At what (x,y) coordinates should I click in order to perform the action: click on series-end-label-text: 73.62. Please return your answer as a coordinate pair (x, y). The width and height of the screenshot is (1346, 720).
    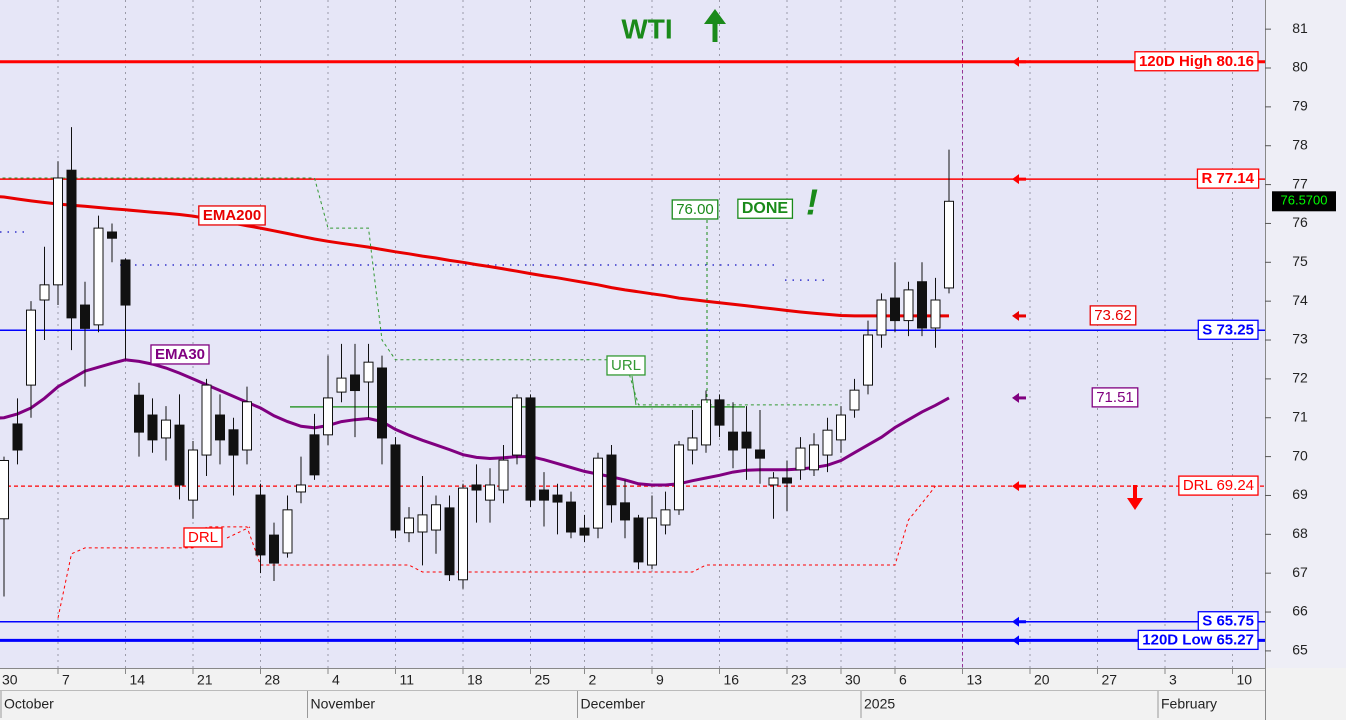
    Looking at the image, I should click on (1113, 315).